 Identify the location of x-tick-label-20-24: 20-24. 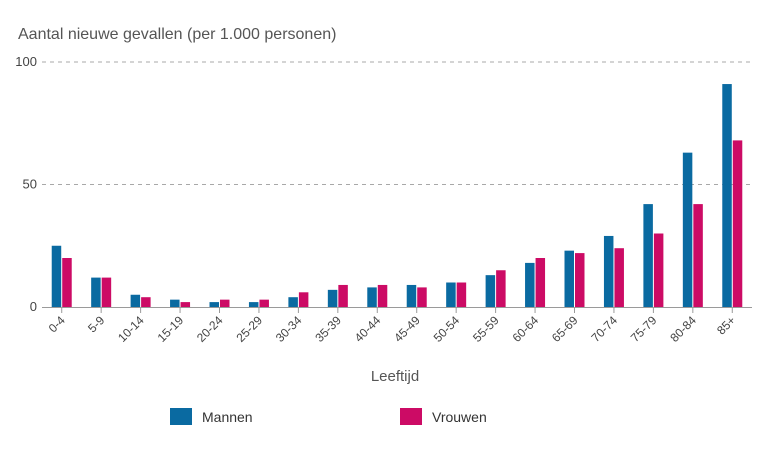
(210, 329).